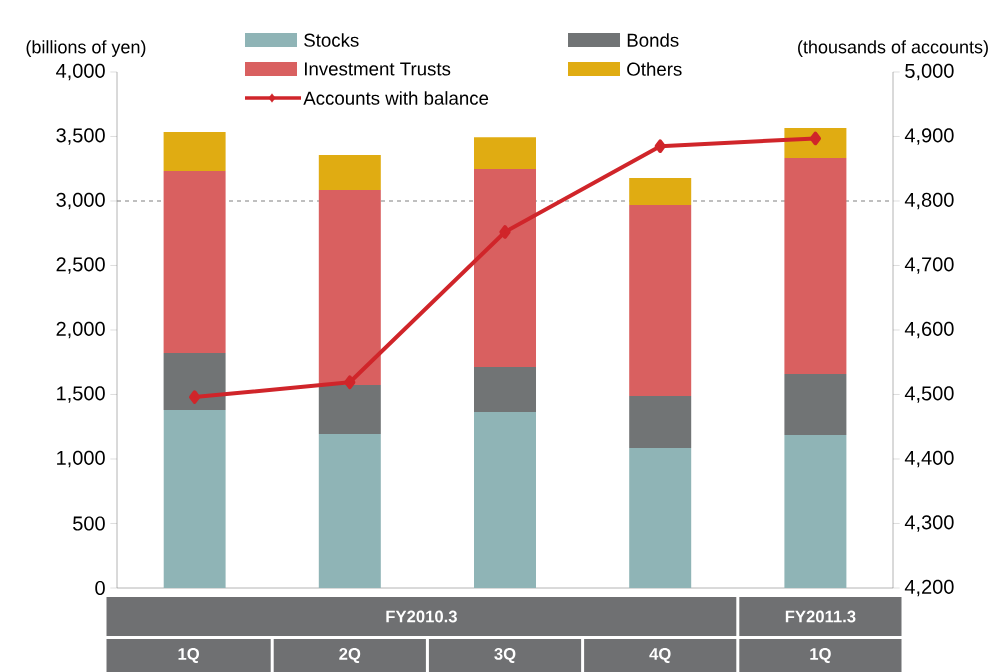  Describe the element at coordinates (893, 48) in the screenshot. I see `y2-axis-title: (thousands of accounts)` at that location.